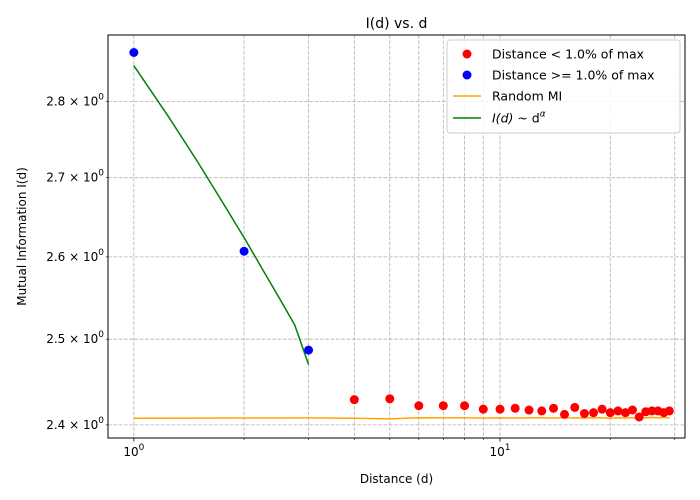 The height and width of the screenshot is (500, 700). I want to click on chart-title: I(d) vs. d, so click(397, 24).